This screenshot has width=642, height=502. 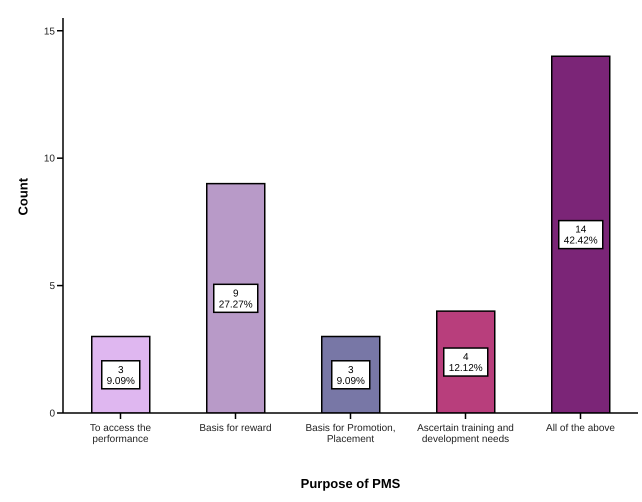 What do you see at coordinates (350, 434) in the screenshot?
I see `x-tick-label: Basis for Promotion, Placement` at bounding box center [350, 434].